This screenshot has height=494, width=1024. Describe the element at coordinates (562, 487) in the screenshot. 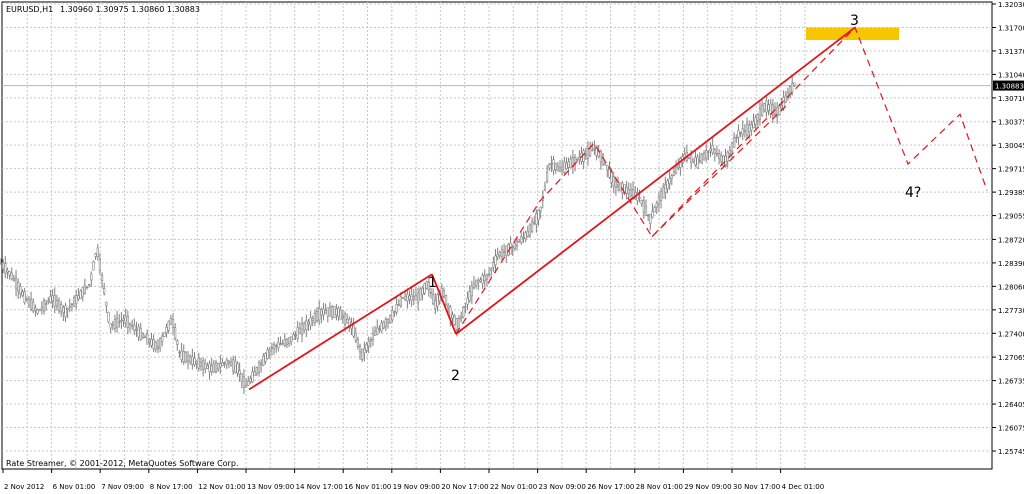

I see `x-tick-label: 23 Nov 09:00` at that location.